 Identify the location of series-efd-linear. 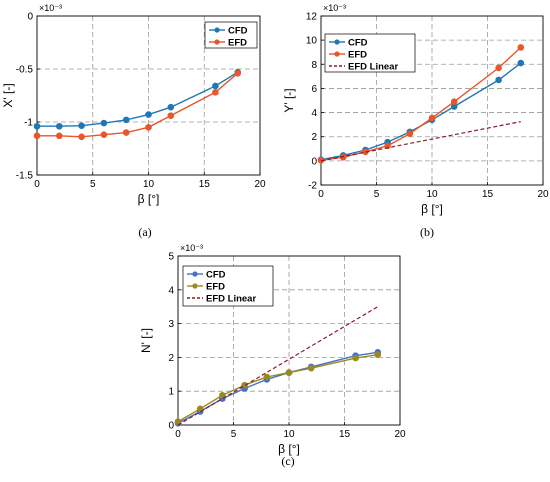
(420, 141).